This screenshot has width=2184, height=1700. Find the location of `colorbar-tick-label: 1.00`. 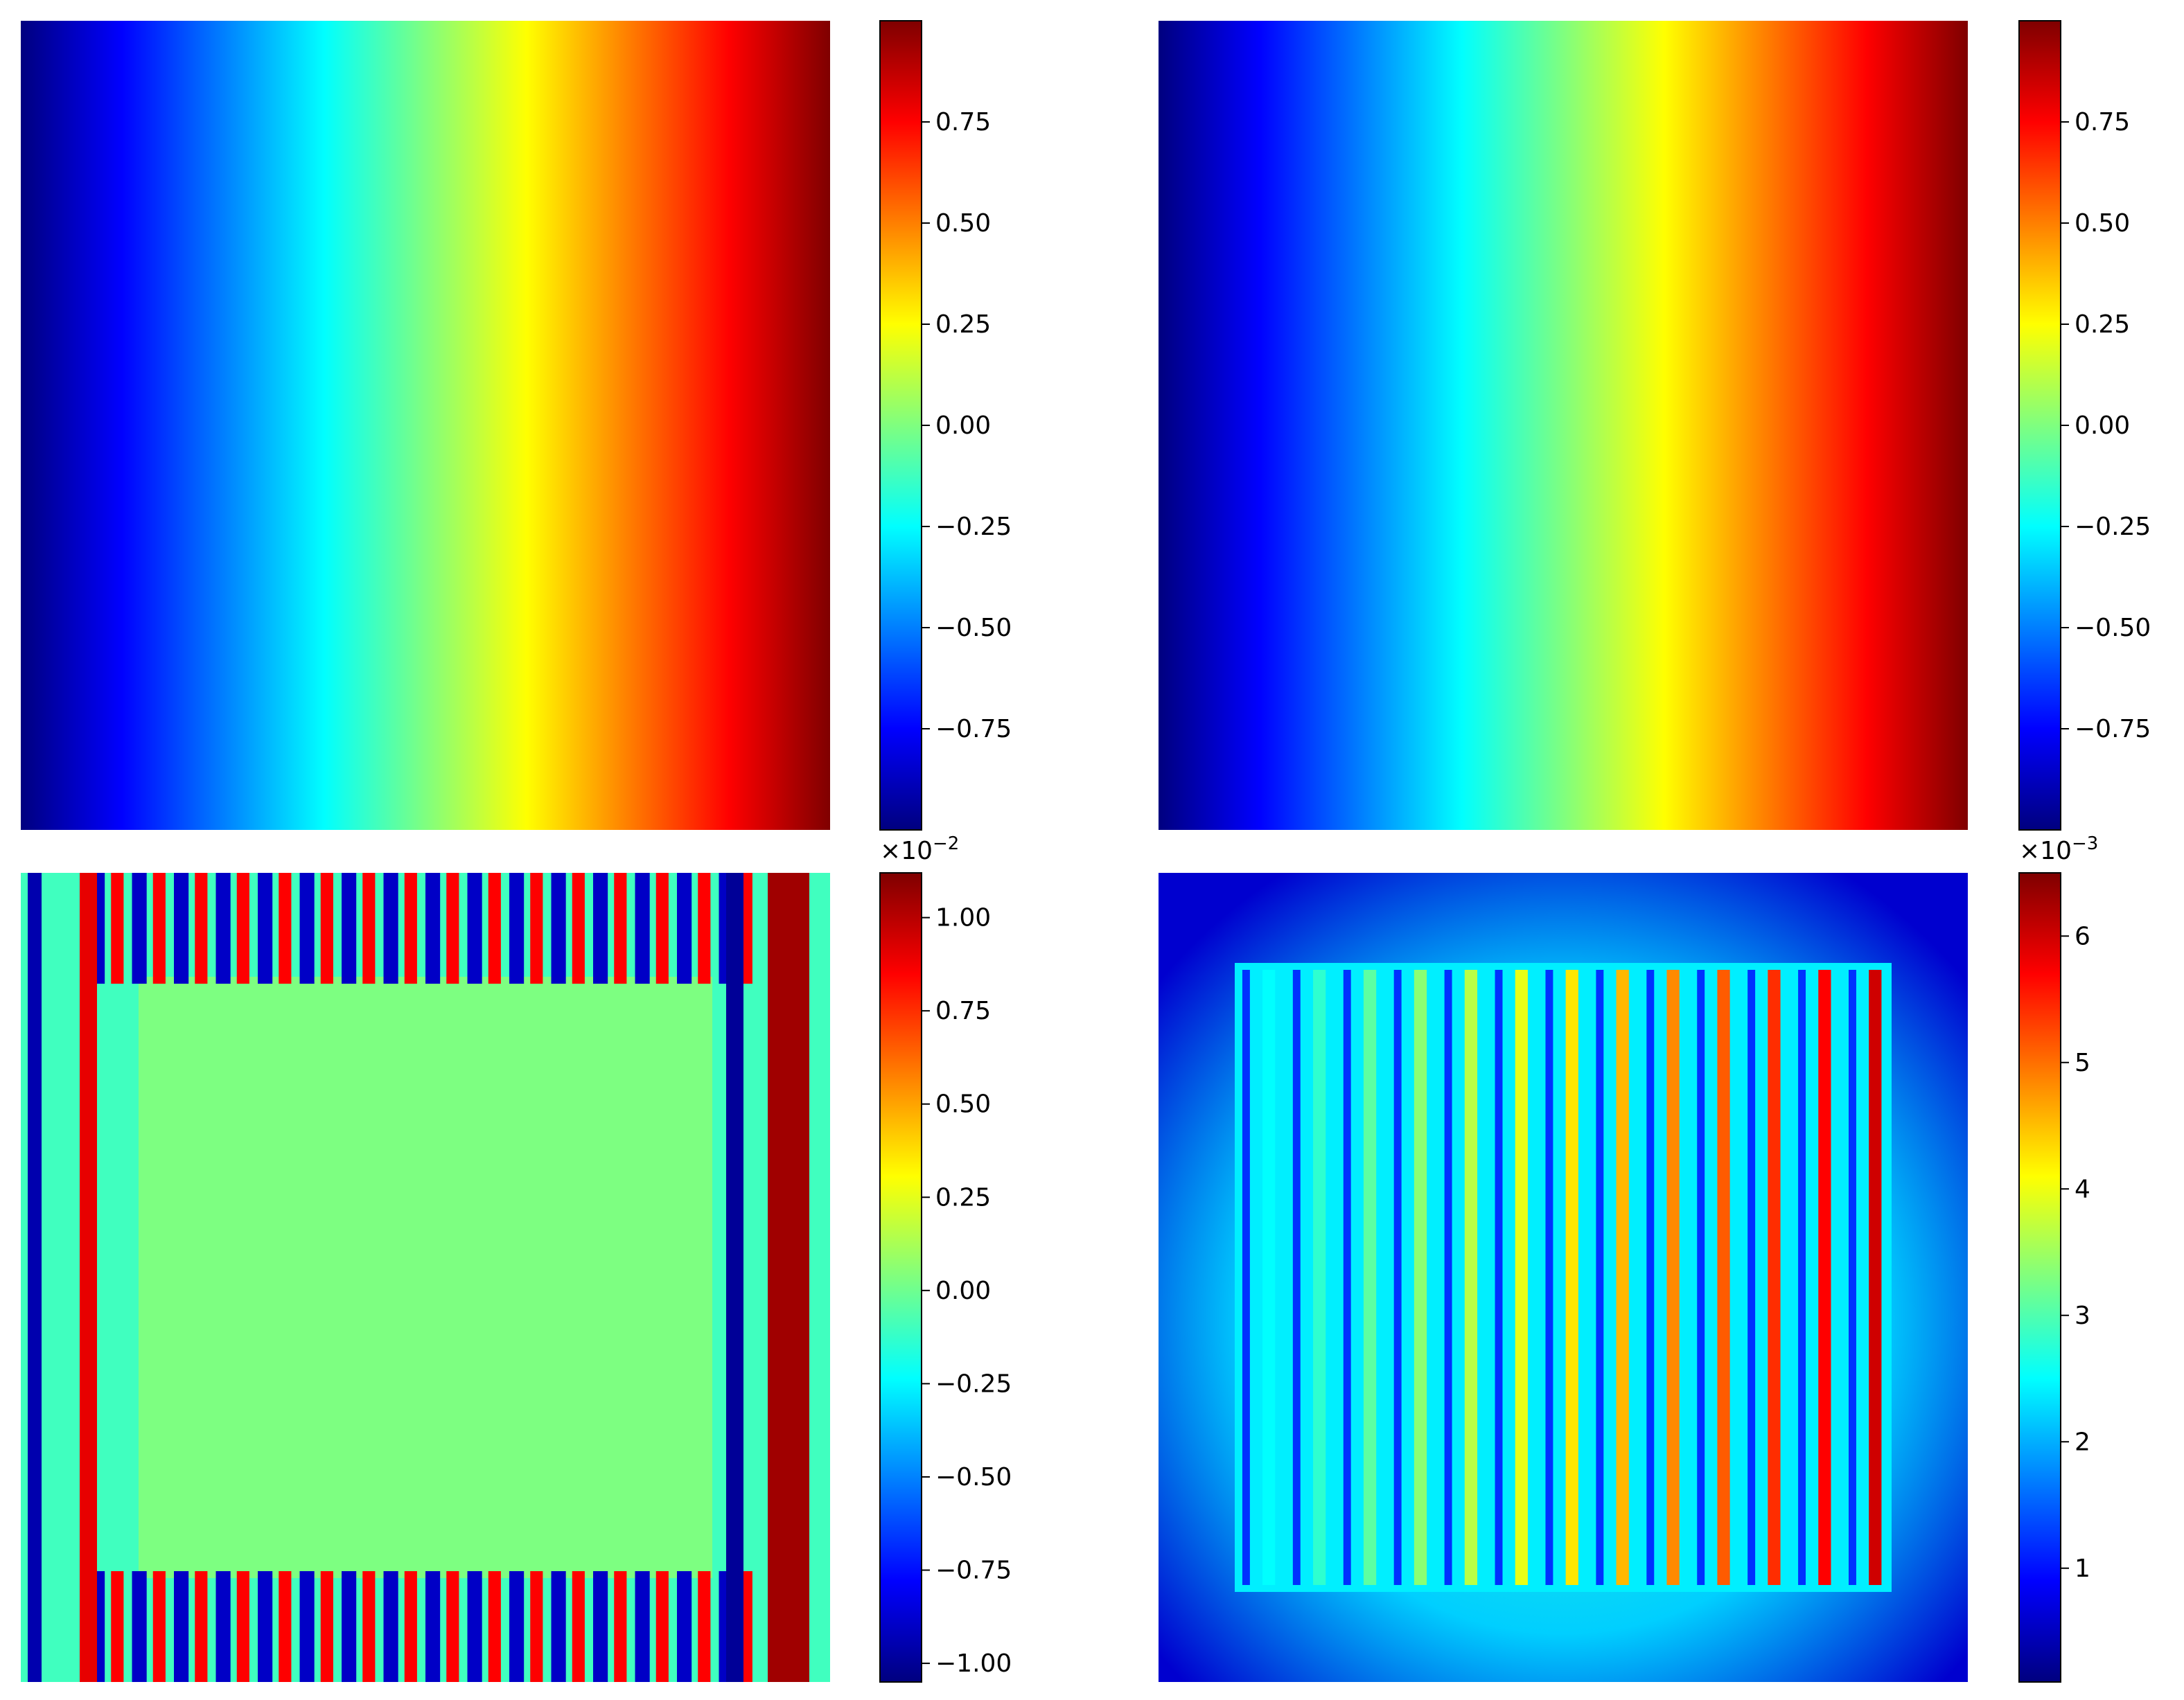

colorbar-tick-label: 1.00 is located at coordinates (963, 918).